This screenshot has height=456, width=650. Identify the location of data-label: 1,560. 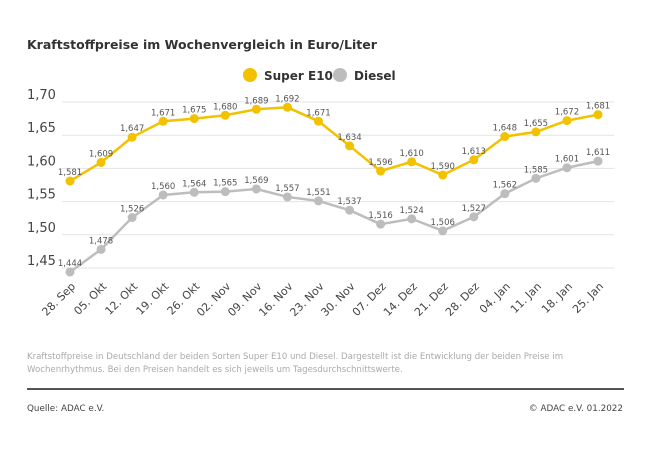
(163, 187).